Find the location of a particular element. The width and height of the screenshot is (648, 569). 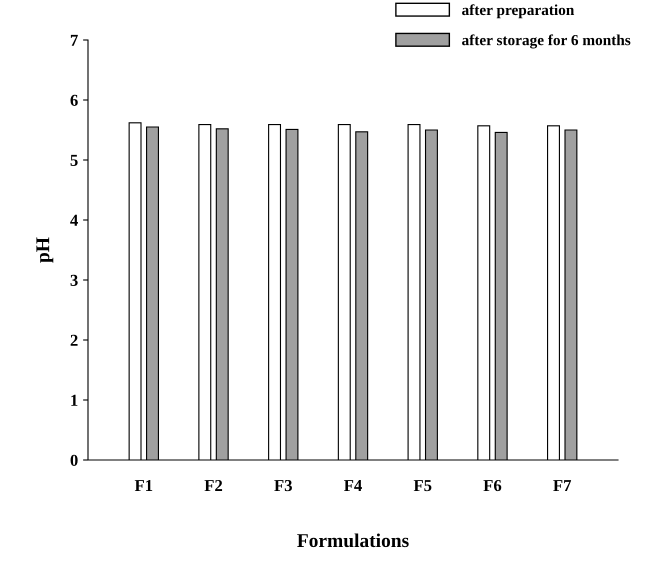

legend-label: after preparation is located at coordinates (518, 11).